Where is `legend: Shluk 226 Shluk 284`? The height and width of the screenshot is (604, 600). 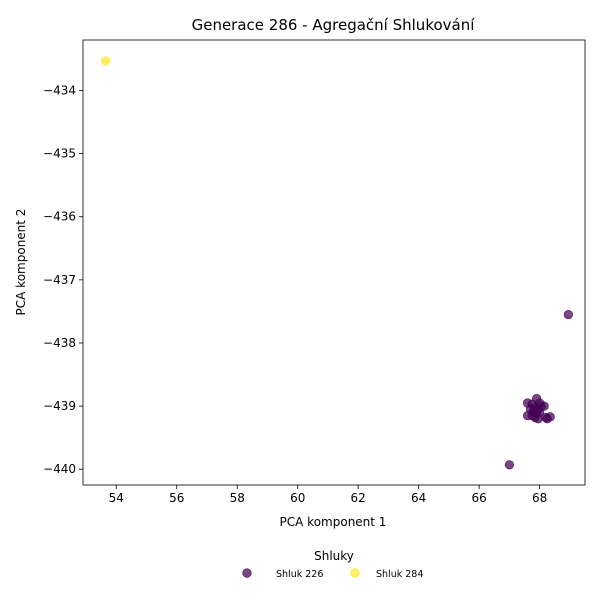
legend: Shluk 226 Shluk 284 is located at coordinates (332, 574).